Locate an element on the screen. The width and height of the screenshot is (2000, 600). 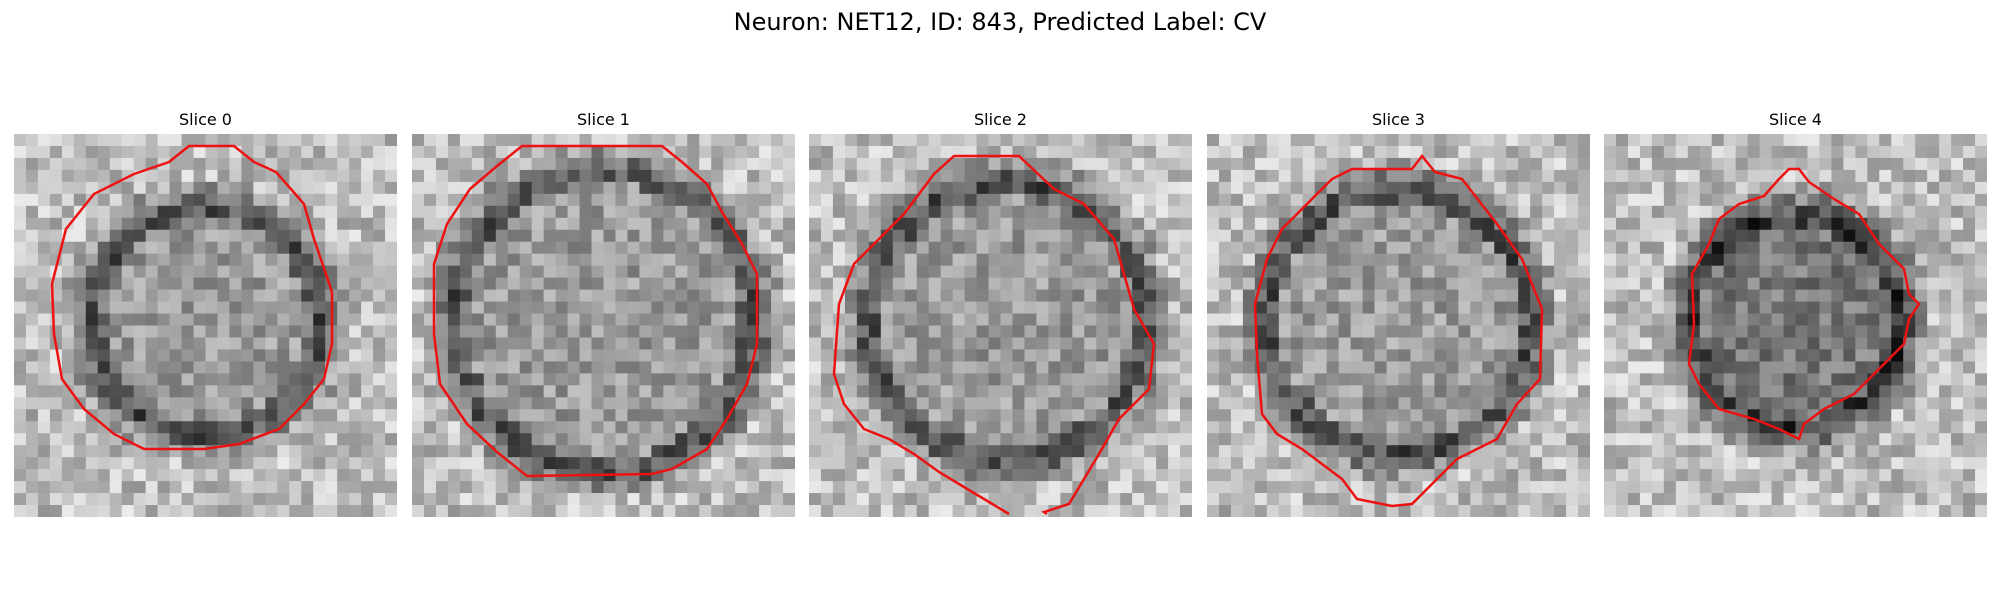
slice-panel-4: Slice 4 is located at coordinates (1795, 312).